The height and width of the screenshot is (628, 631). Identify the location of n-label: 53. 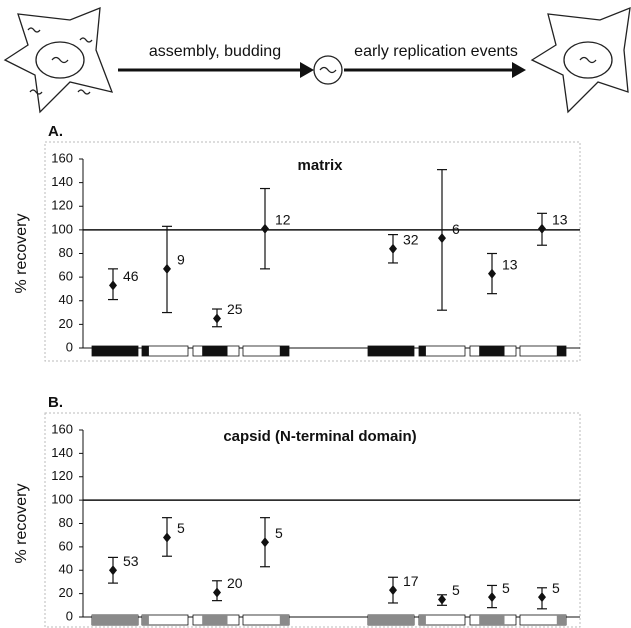
(131, 561).